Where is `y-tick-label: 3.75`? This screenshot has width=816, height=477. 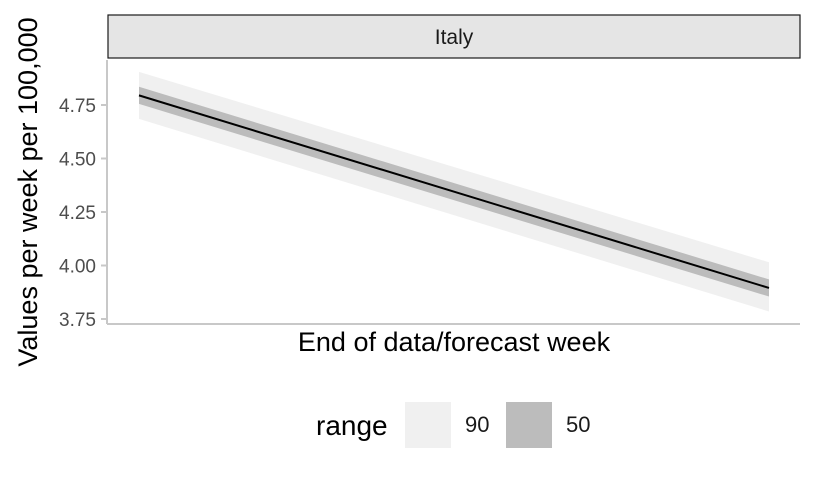 y-tick-label: 3.75 is located at coordinates (77, 320).